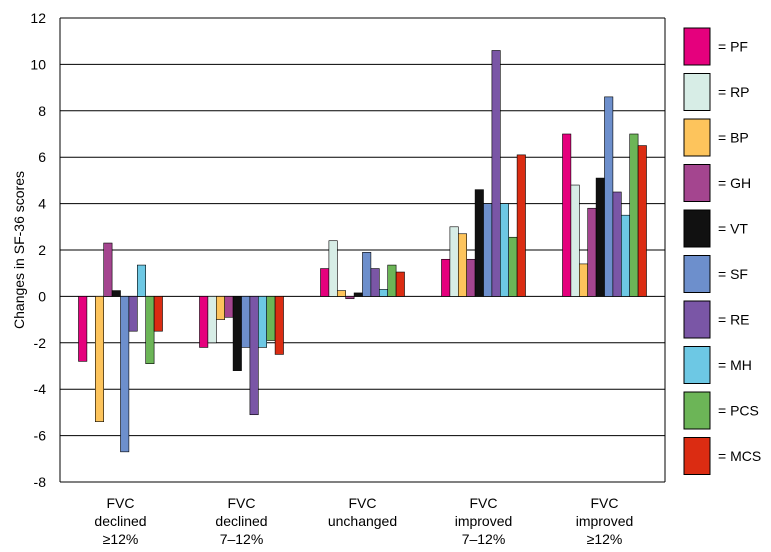  Describe the element at coordinates (733, 229) in the screenshot. I see `legend-label-vt: = VT` at that location.